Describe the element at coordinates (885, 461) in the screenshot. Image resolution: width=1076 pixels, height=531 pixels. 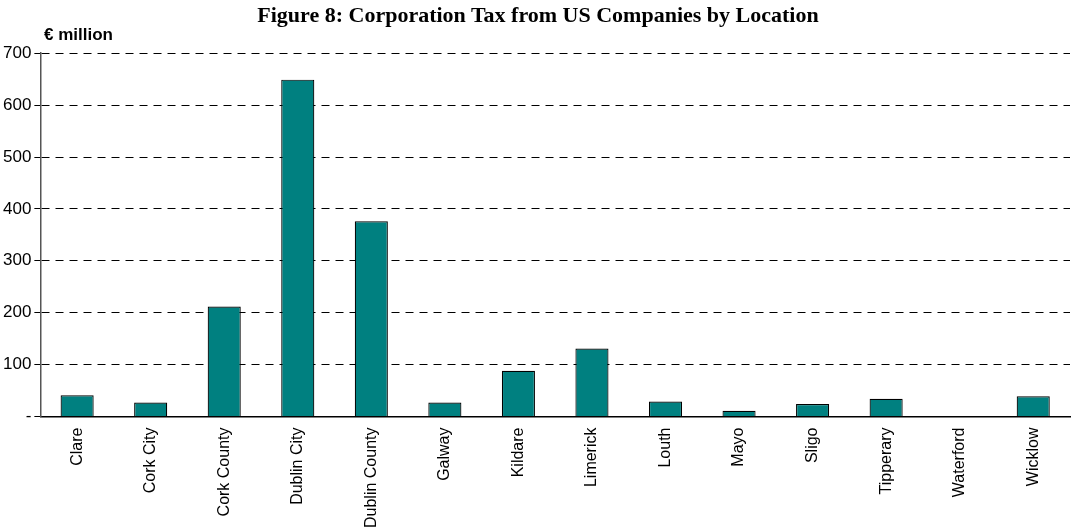
I see `x-tick-label: Tipperary` at that location.